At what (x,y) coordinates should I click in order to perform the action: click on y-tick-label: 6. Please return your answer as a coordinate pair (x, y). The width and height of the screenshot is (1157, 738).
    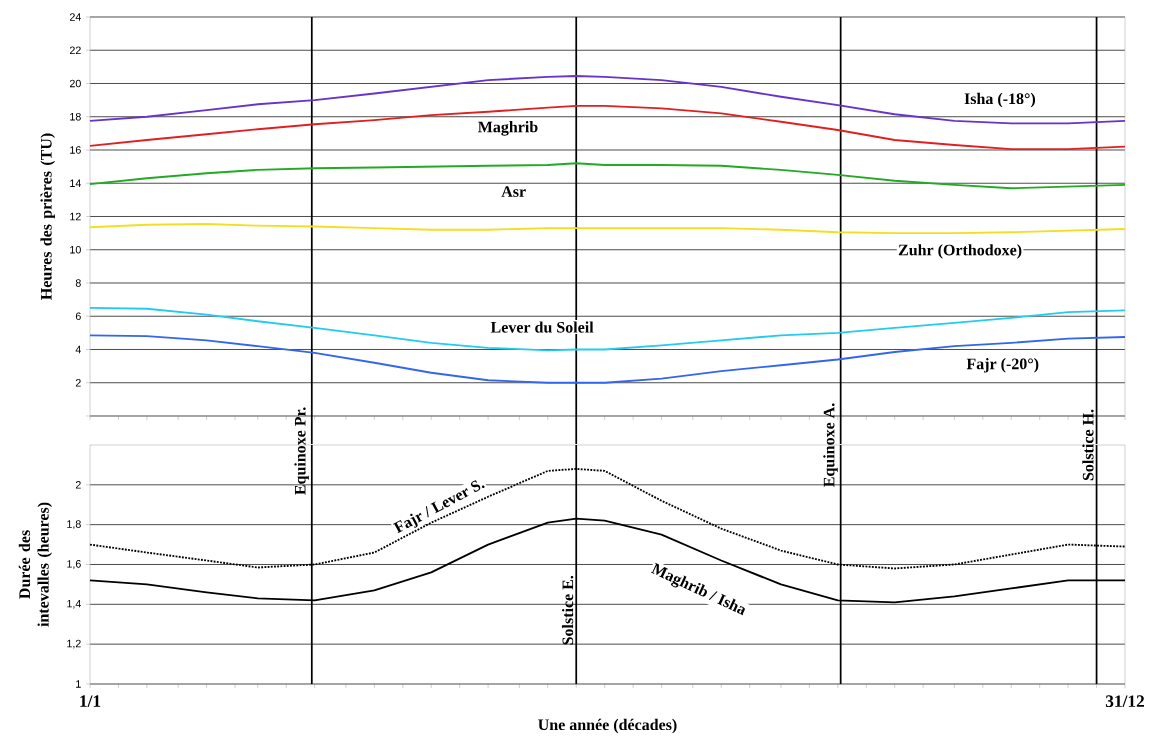
    Looking at the image, I should click on (78, 316).